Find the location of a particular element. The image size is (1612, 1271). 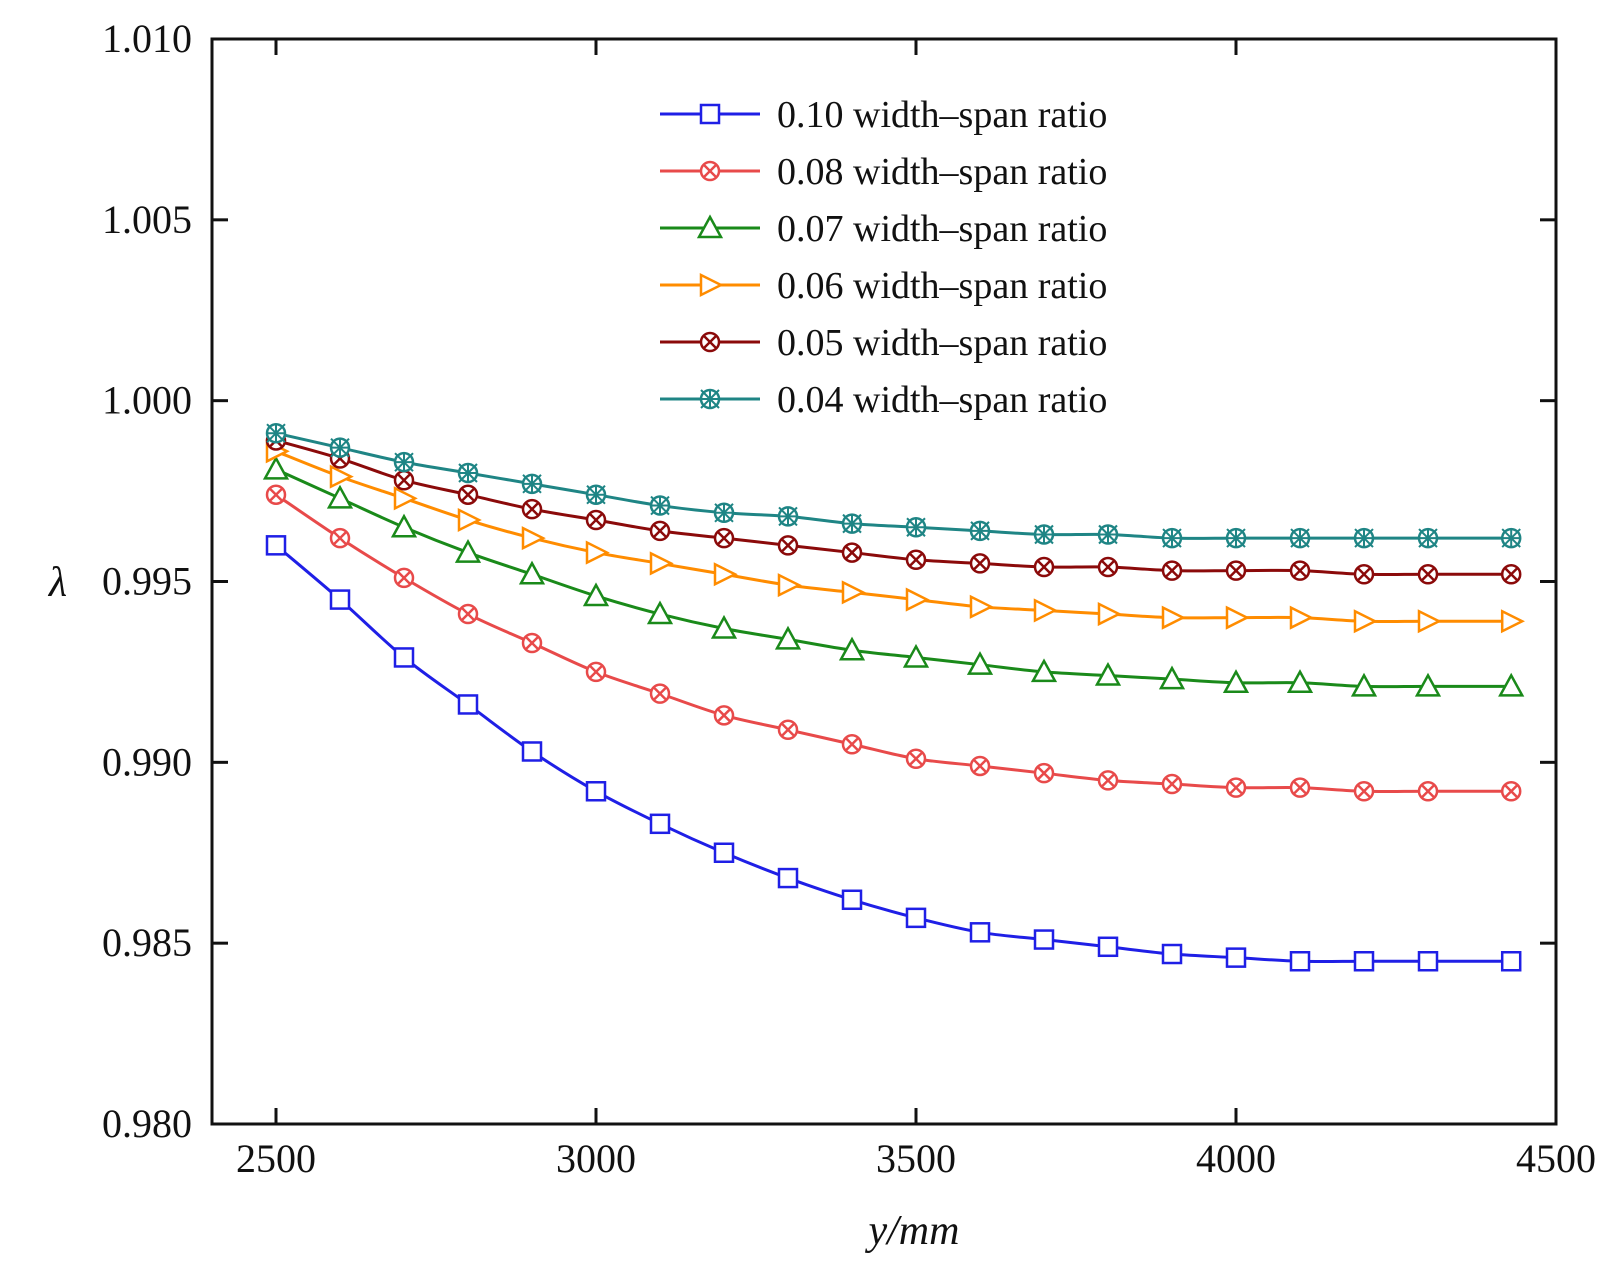

legend-item: 0.10 width–span ratio is located at coordinates (883, 115).